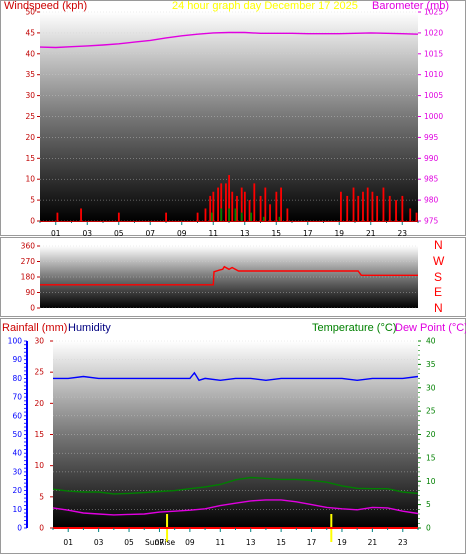 Image resolution: width=466 pixels, height=555 pixels. What do you see at coordinates (89, 328) in the screenshot?
I see `humidity-axis-label: Humidity` at bounding box center [89, 328].